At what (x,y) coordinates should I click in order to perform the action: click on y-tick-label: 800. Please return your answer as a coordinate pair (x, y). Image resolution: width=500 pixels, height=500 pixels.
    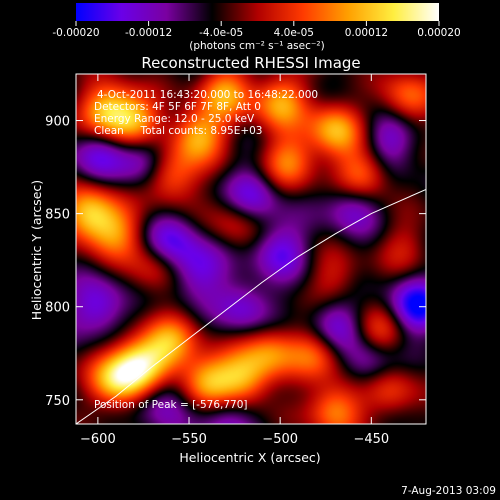
    Looking at the image, I should click on (57, 308).